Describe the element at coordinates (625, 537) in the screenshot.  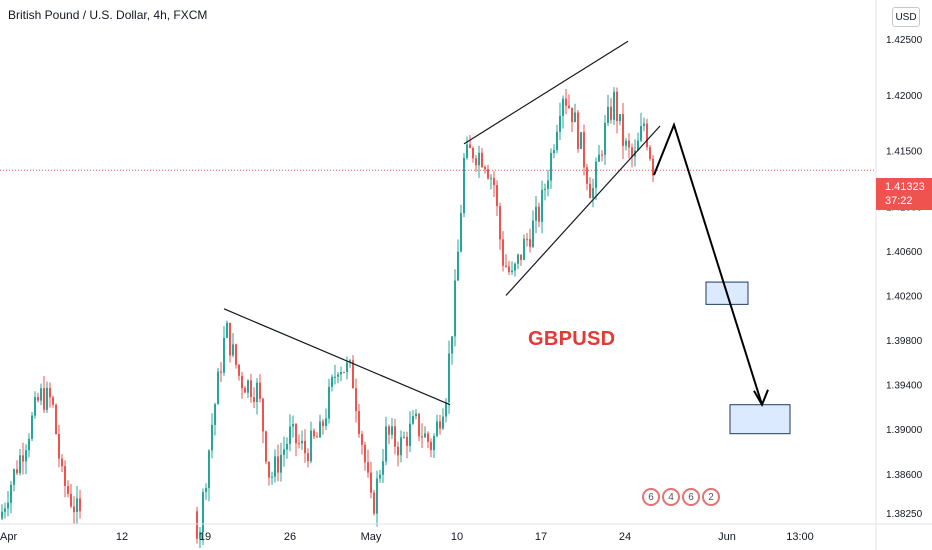
I see `x-tick-label: 24` at that location.